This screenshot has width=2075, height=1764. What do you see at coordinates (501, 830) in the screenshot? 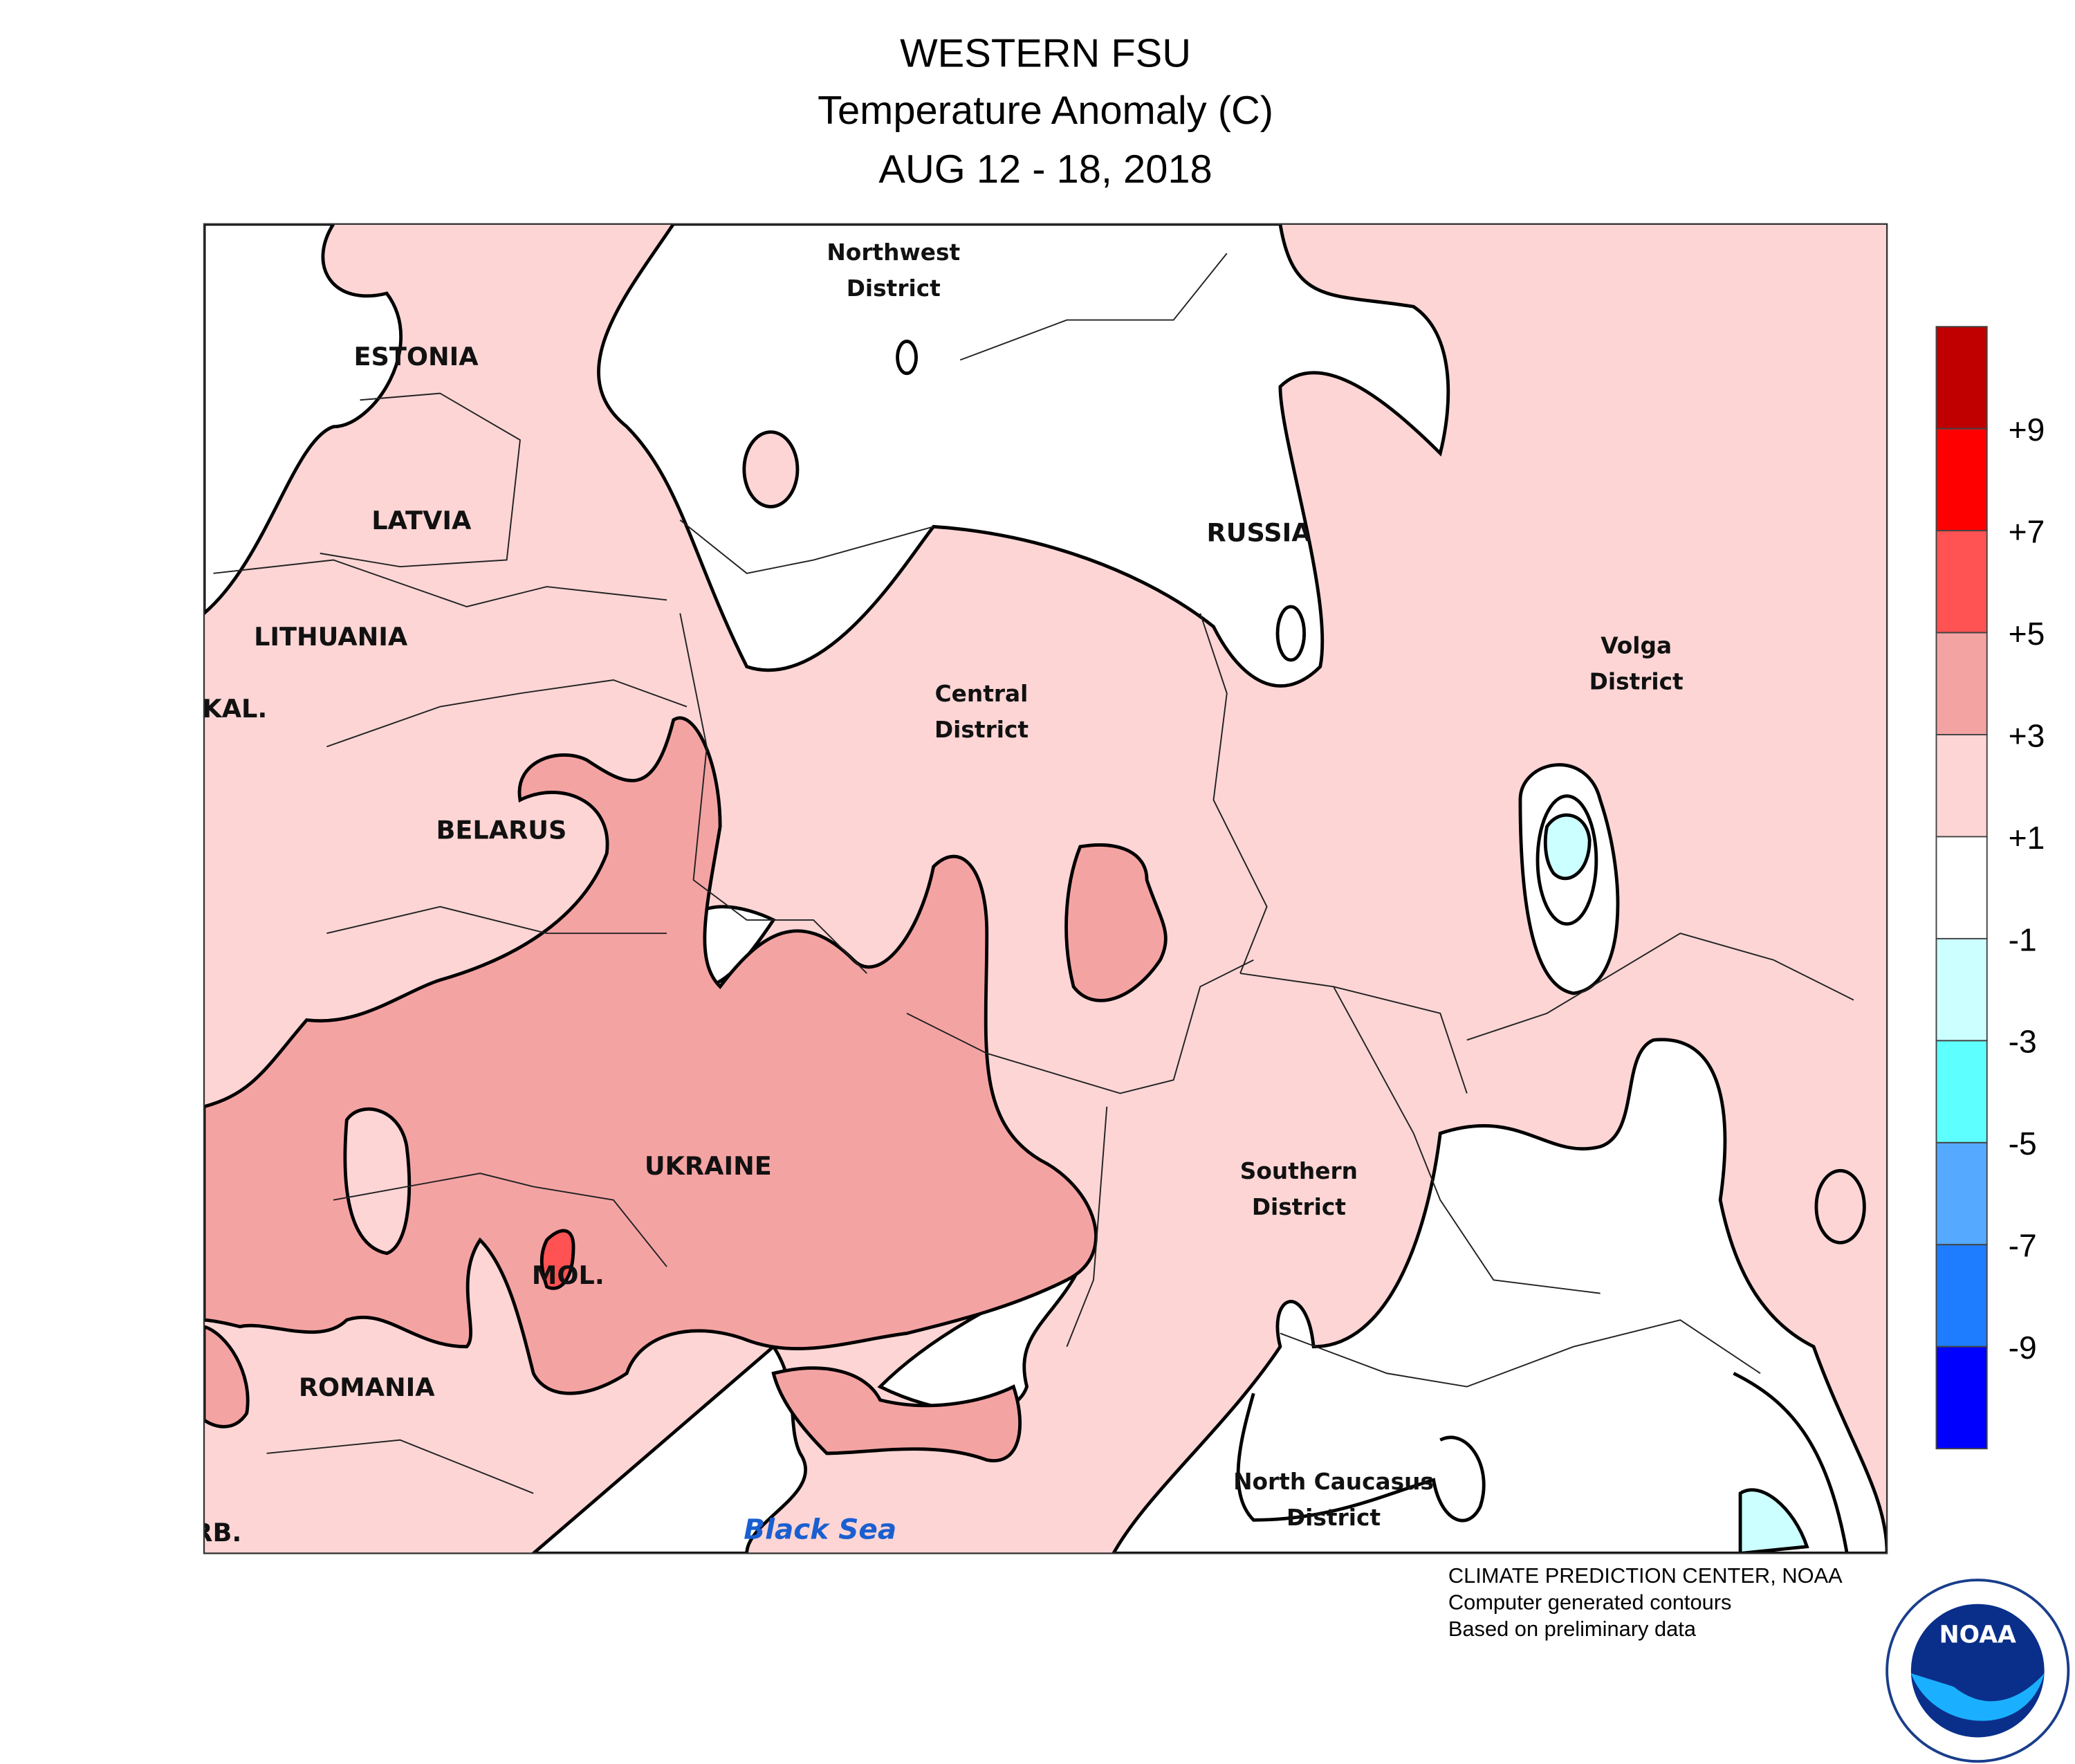
I see `region-label: BELARUS` at bounding box center [501, 830].